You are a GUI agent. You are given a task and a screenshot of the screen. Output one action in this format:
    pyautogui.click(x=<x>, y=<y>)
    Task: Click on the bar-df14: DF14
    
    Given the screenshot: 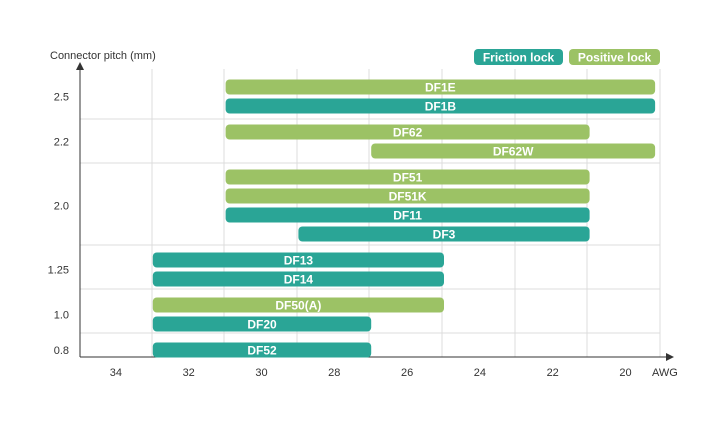 What is the action you would take?
    pyautogui.click(x=298, y=279)
    